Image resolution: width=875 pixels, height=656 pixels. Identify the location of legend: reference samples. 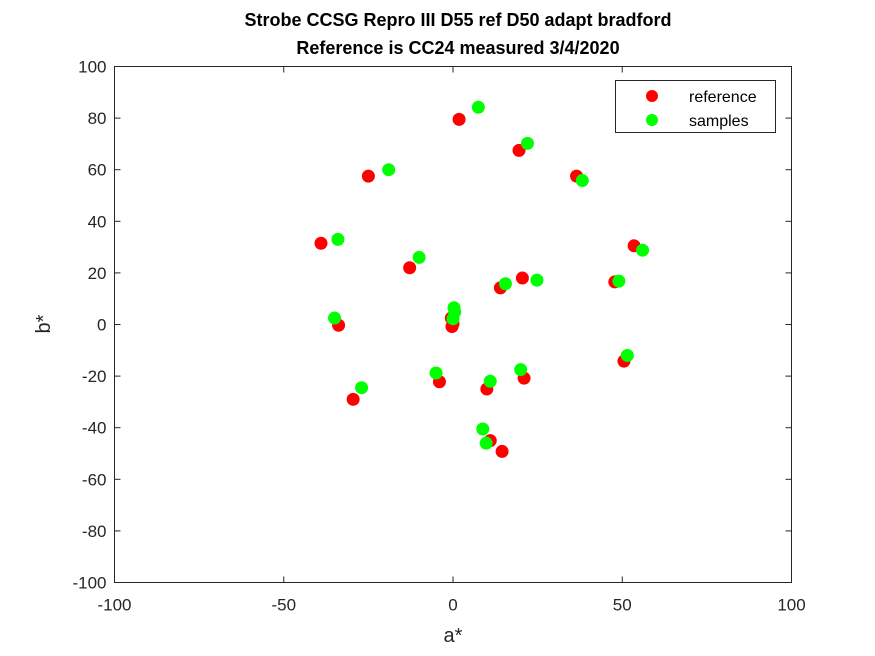
(695, 106).